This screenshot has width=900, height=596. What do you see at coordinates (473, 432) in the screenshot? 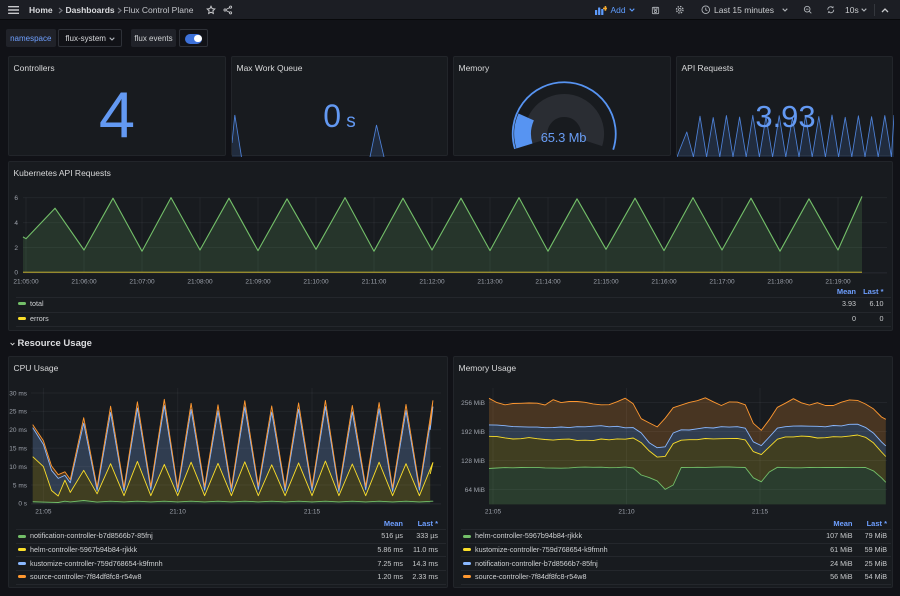
I see `svg-text: 192 MiB` at bounding box center [473, 432].